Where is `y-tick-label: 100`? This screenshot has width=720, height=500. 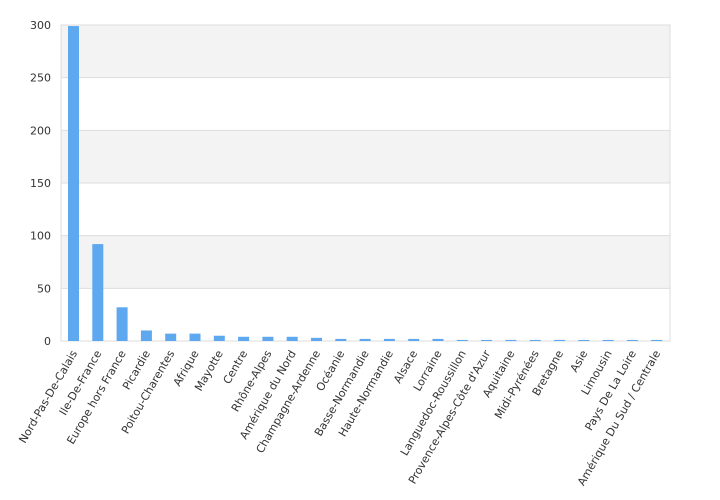 y-tick-label: 100 is located at coordinates (40, 236).